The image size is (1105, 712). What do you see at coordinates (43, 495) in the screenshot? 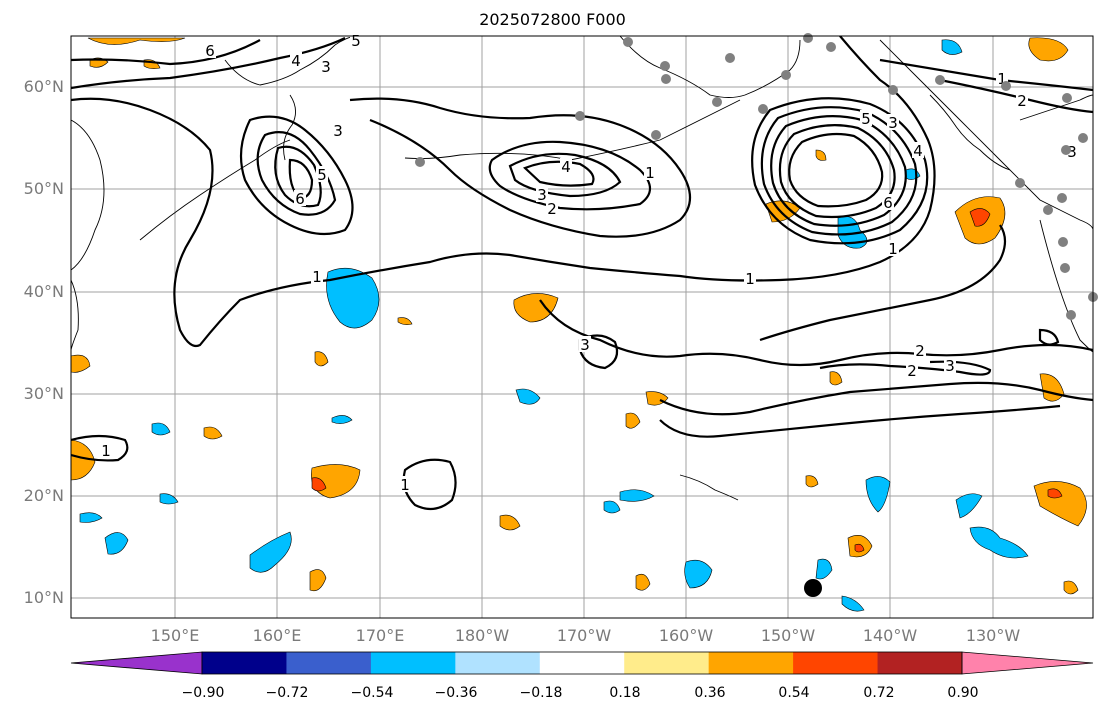
I see `lat-label-20n: 20°N` at bounding box center [43, 495].